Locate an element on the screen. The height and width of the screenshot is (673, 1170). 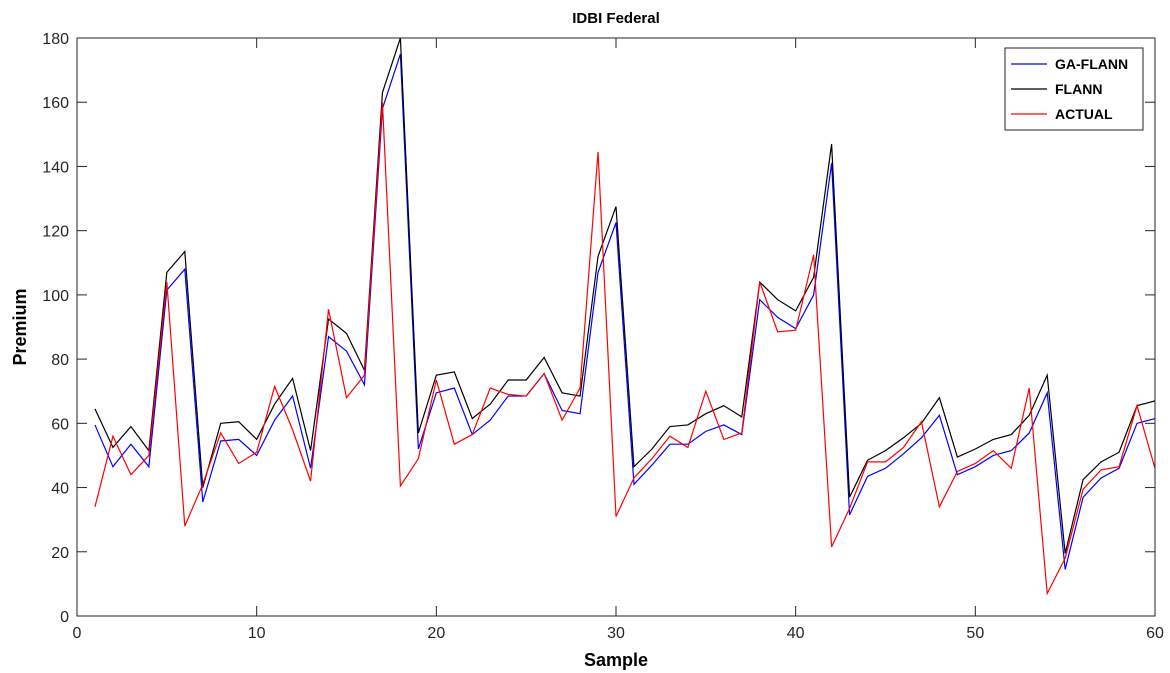
x-axis-title: Sample is located at coordinates (616, 660).